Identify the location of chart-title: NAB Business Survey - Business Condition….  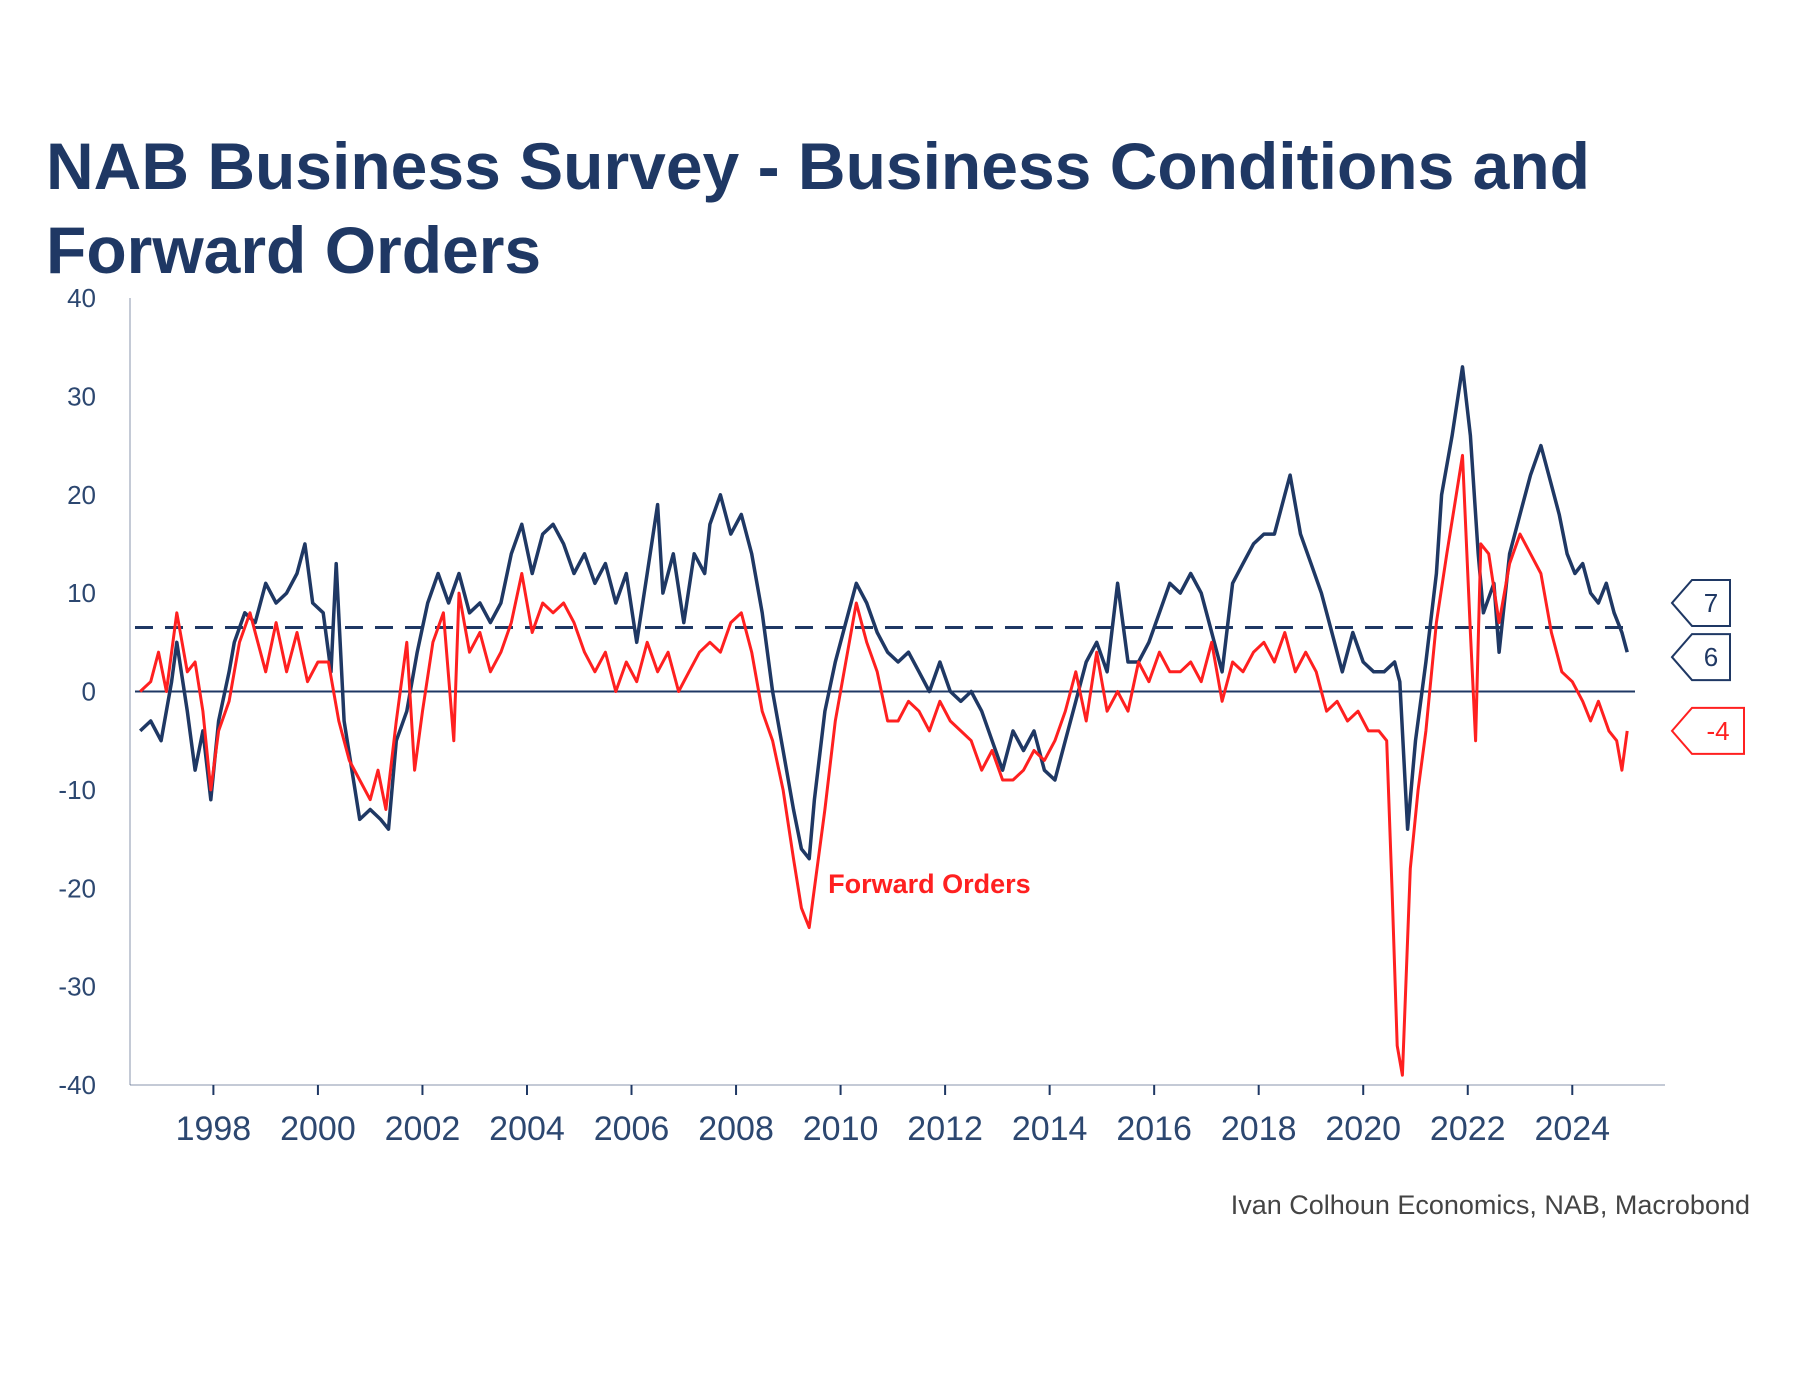
(818, 208).